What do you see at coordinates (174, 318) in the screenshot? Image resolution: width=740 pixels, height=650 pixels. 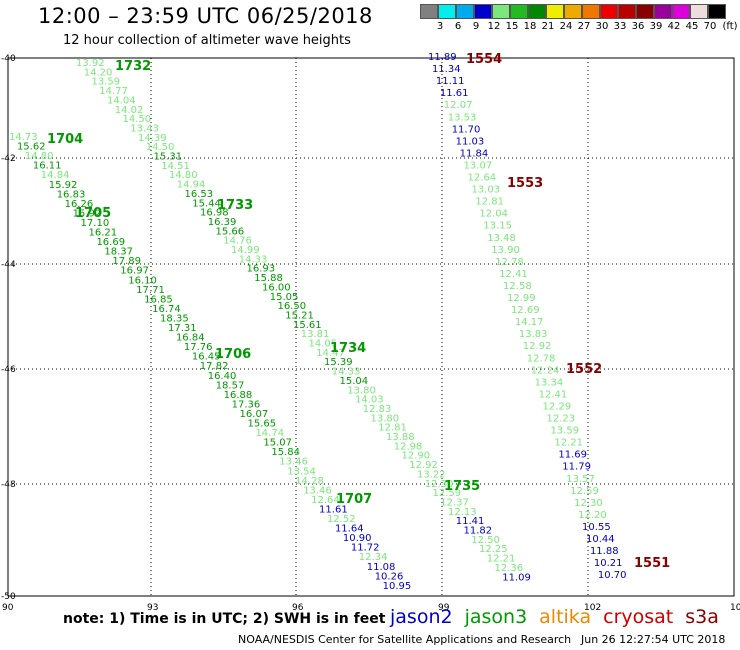 I see `wave-height-value: 18.35` at bounding box center [174, 318].